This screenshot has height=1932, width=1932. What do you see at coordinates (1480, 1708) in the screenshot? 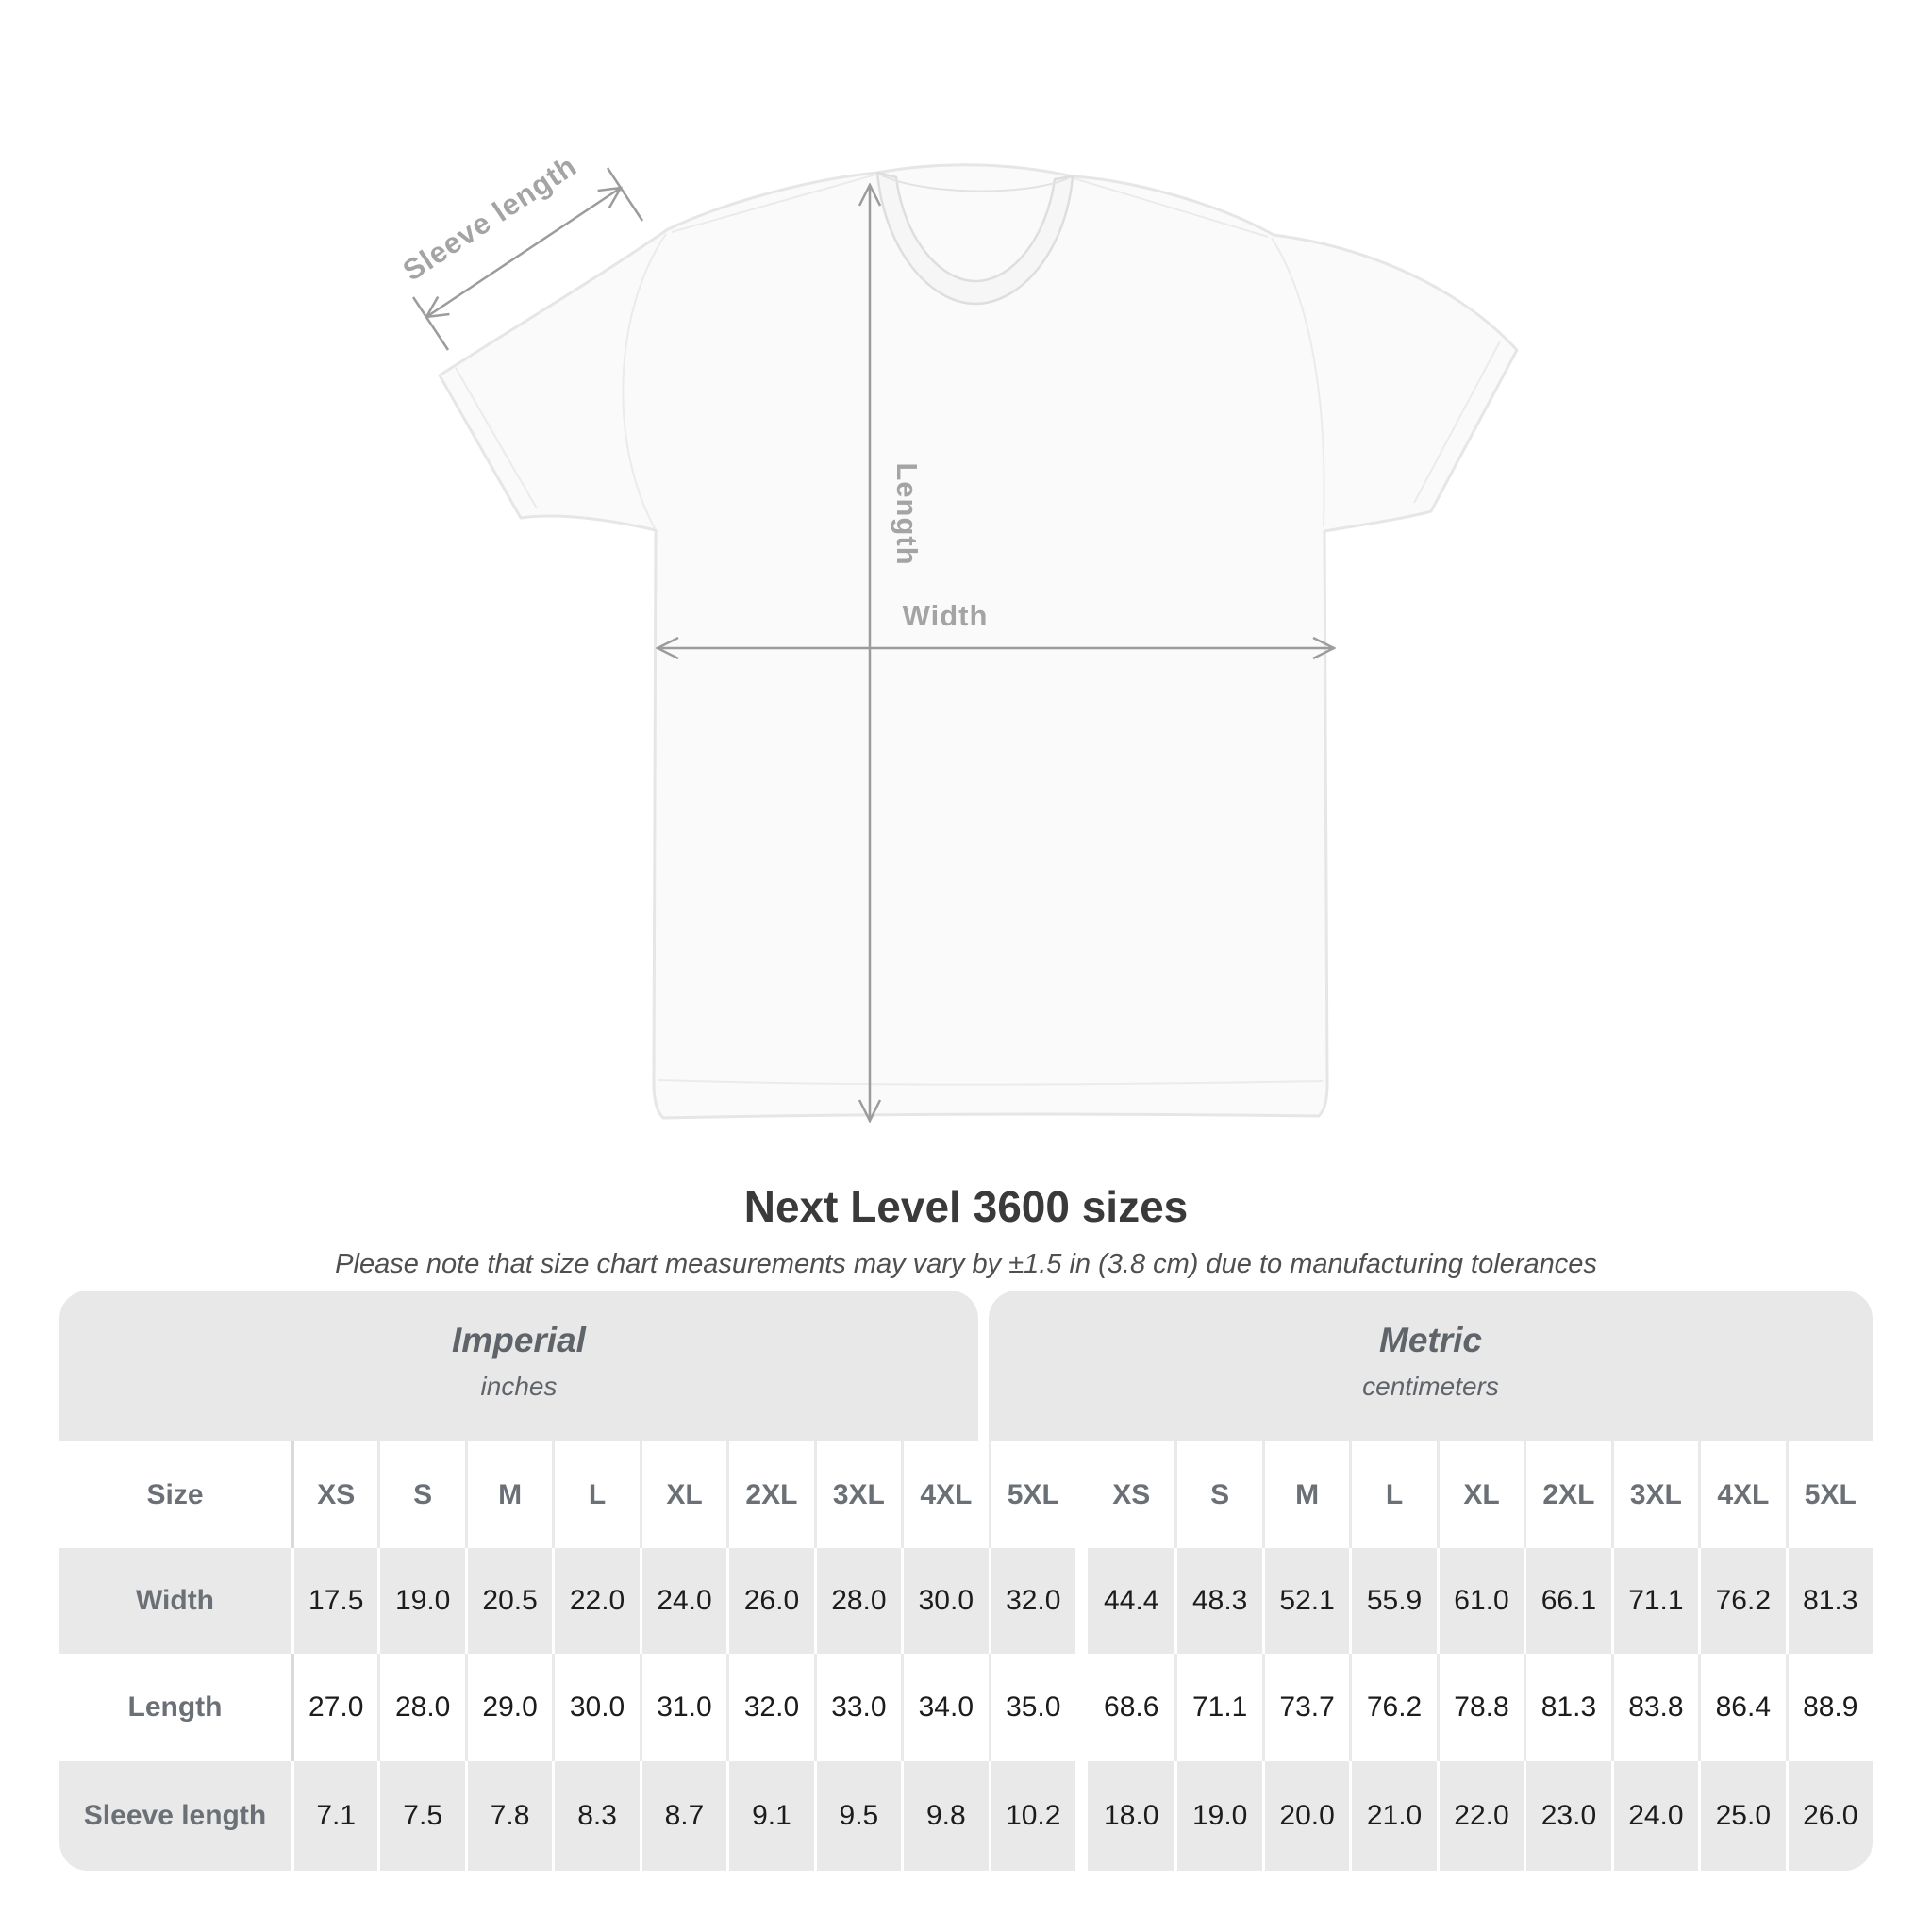
I see `measurement-value: 78.8` at bounding box center [1480, 1708].